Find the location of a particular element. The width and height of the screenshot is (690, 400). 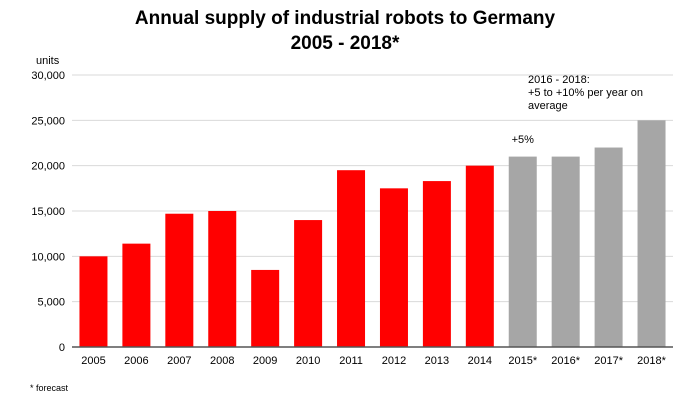

annotation-plus-5: +5% is located at coordinates (523, 140).